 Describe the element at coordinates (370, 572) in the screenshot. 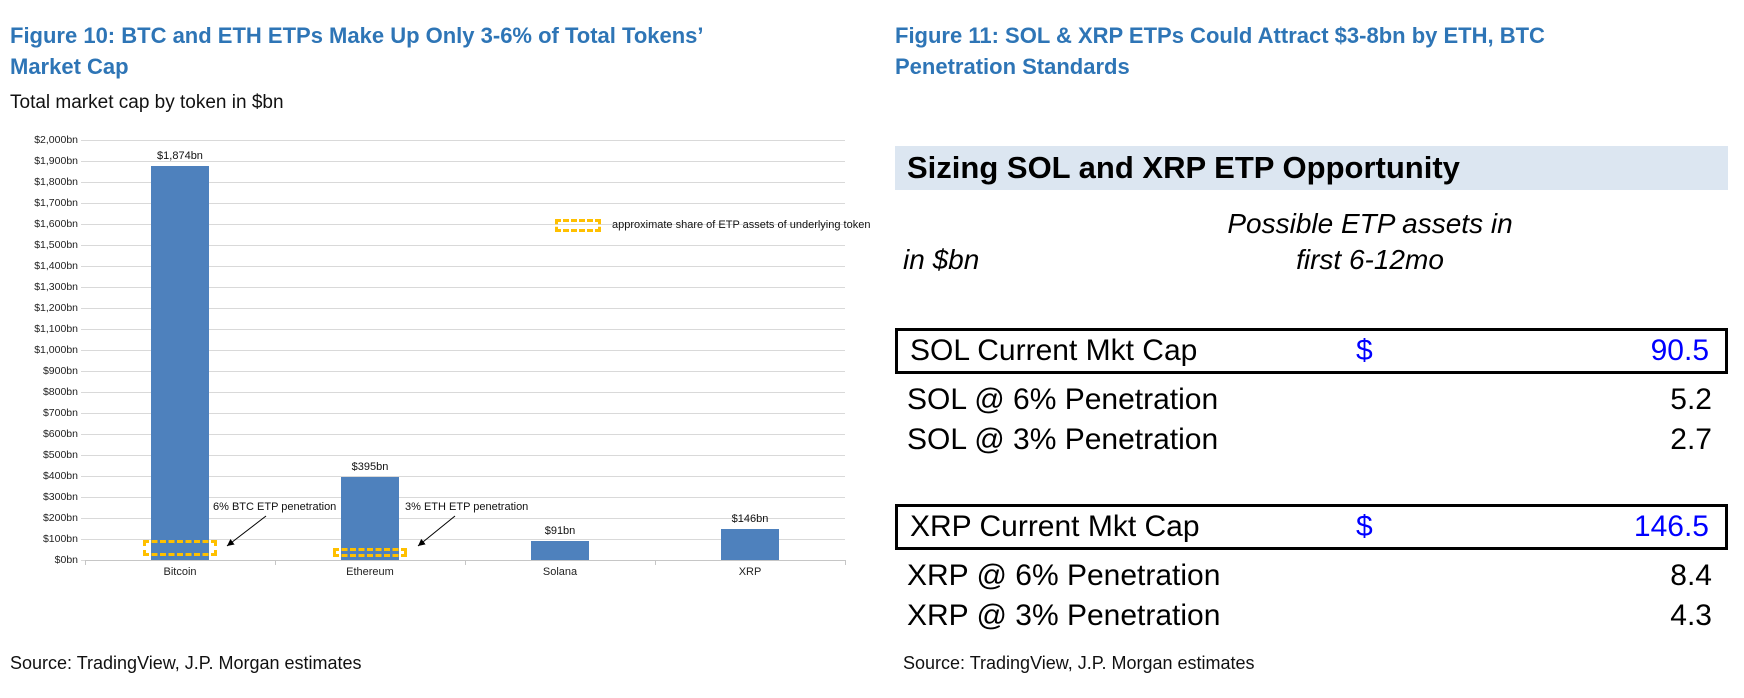

I see `x-axis-category-label: Ethereum` at that location.